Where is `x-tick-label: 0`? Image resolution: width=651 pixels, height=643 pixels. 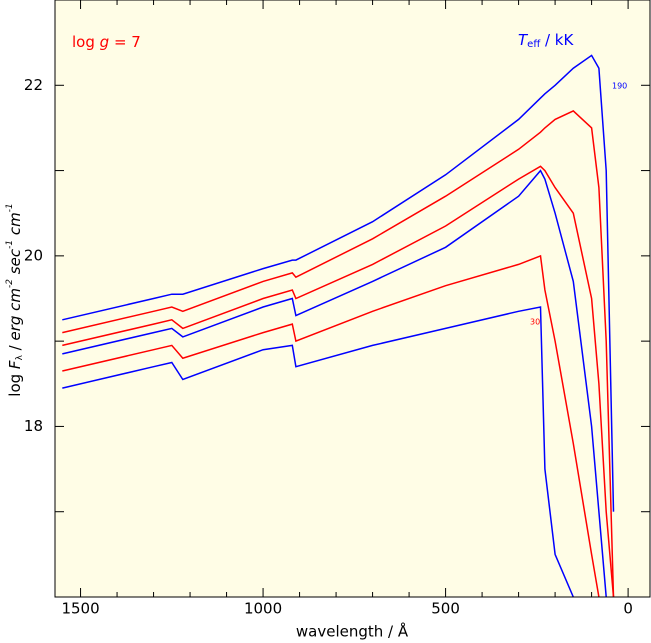
x-tick-label: 0 is located at coordinates (628, 609).